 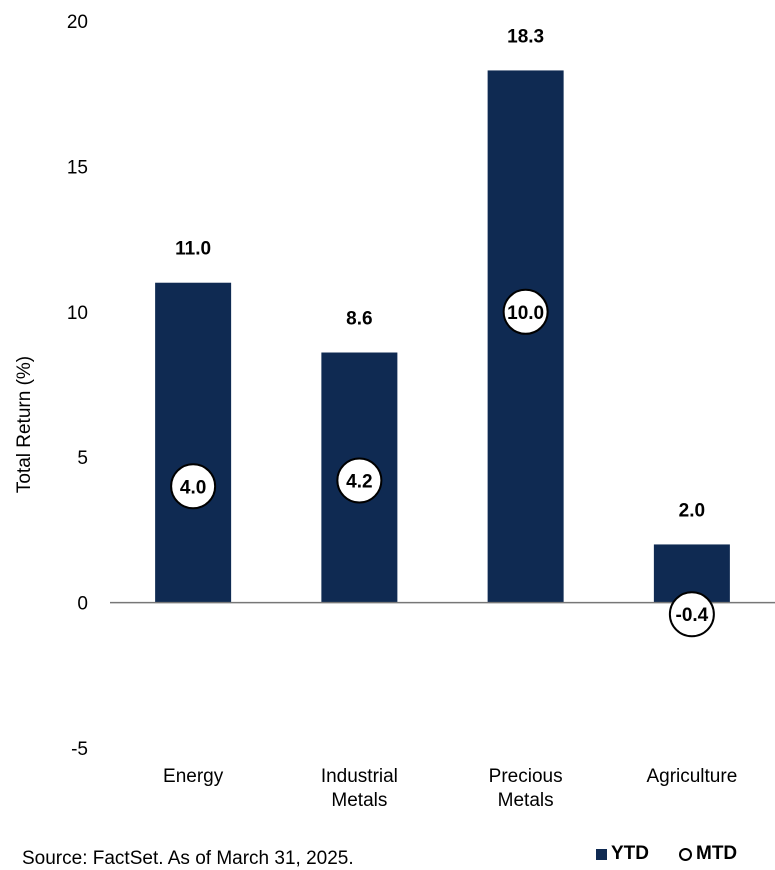 What do you see at coordinates (601, 854) in the screenshot?
I see `legend-ytd-swatch` at bounding box center [601, 854].